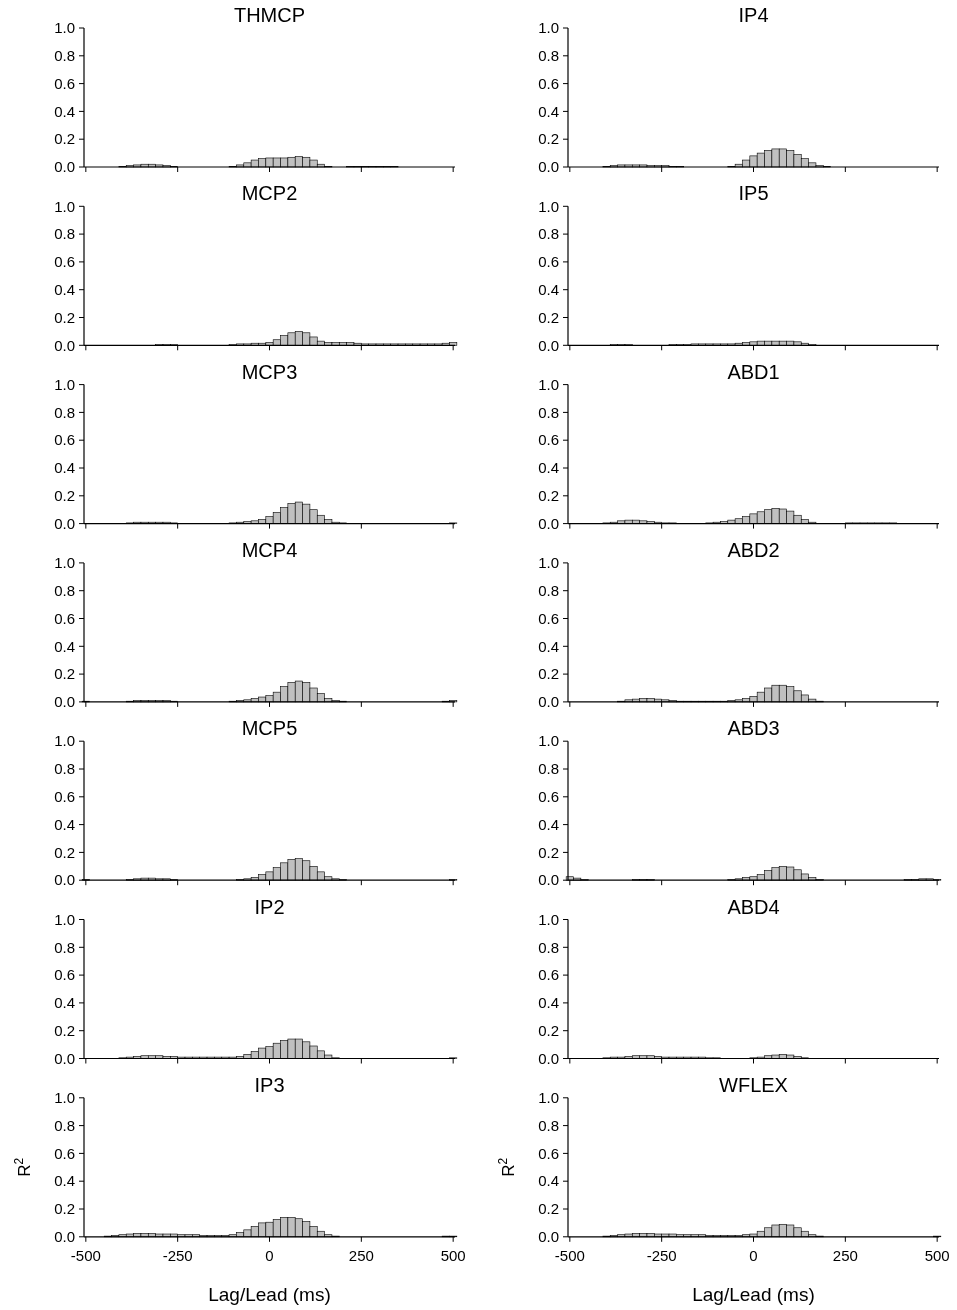 This screenshot has height=1310, width=957. Describe the element at coordinates (753, 906) in the screenshot. I see `chart-title: ABD4` at that location.